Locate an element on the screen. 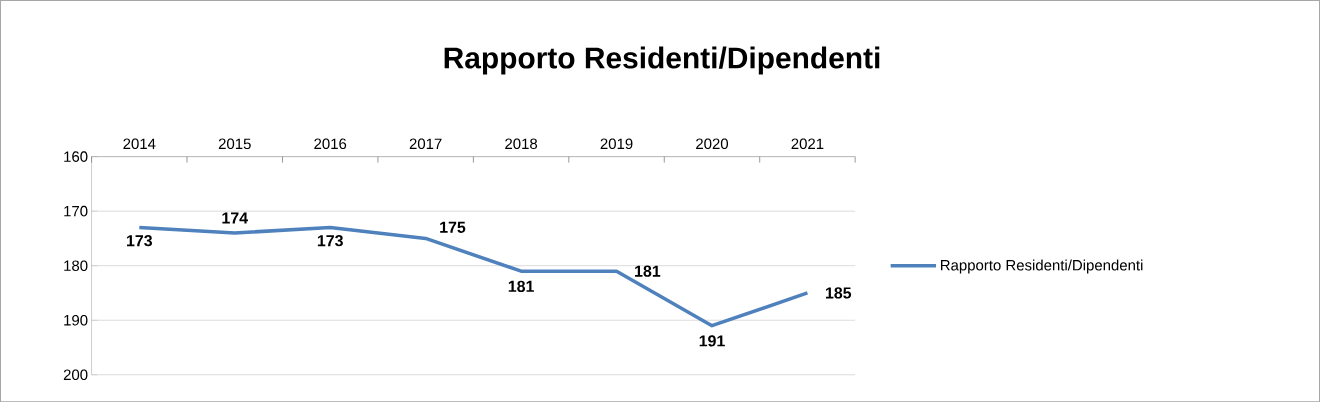 Image resolution: width=1320 pixels, height=402 pixels. y-tick-label: 160 is located at coordinates (76, 156).